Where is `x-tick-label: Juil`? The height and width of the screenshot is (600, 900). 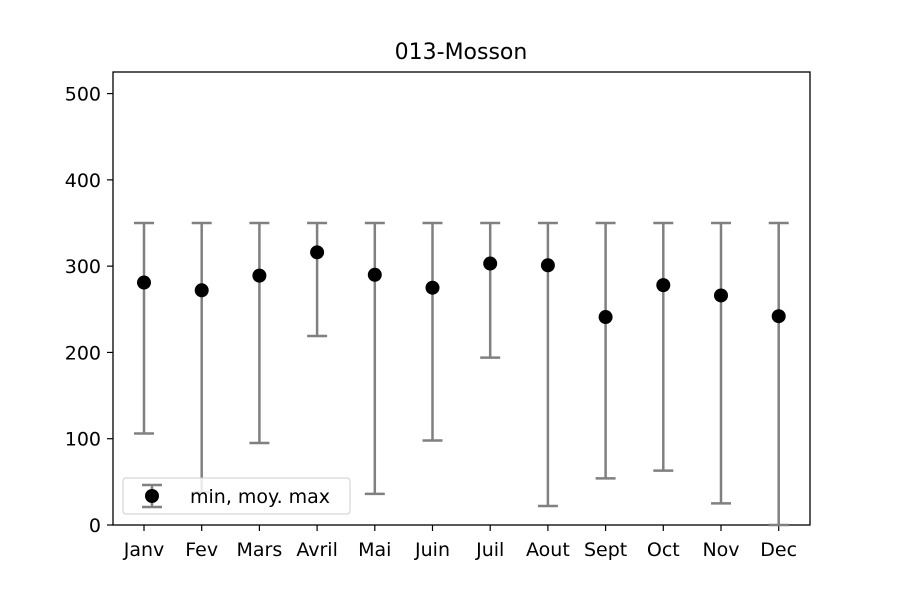
x-tick-label: Juil is located at coordinates (489, 550).